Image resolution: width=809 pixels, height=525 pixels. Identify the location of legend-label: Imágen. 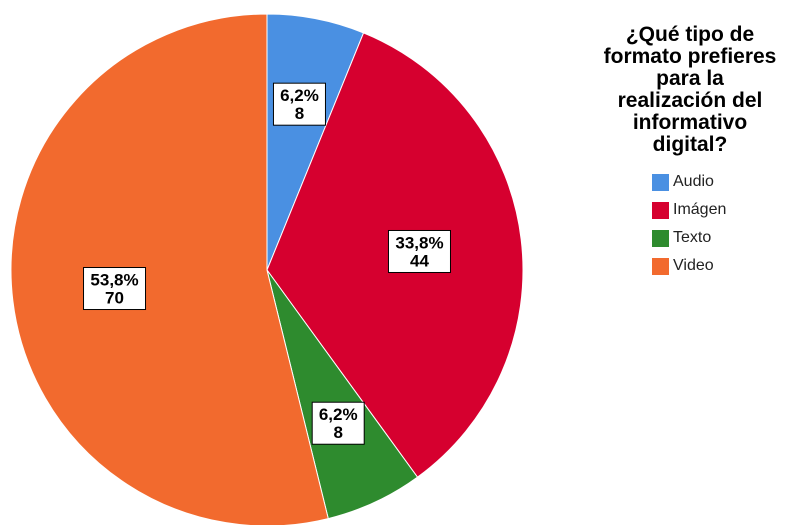
(700, 209).